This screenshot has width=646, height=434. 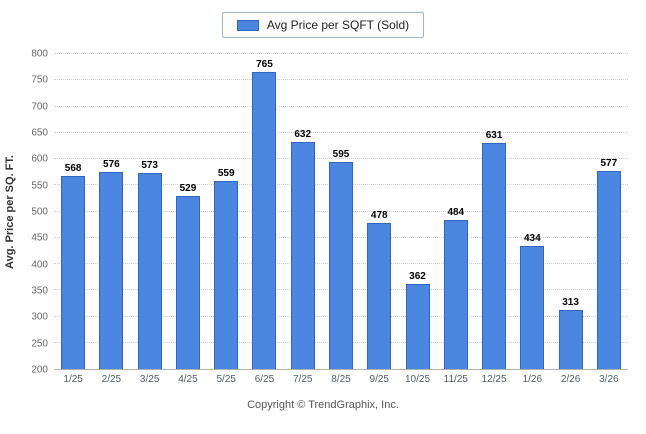 What do you see at coordinates (39, 80) in the screenshot?
I see `y-tick-label: 750` at bounding box center [39, 80].